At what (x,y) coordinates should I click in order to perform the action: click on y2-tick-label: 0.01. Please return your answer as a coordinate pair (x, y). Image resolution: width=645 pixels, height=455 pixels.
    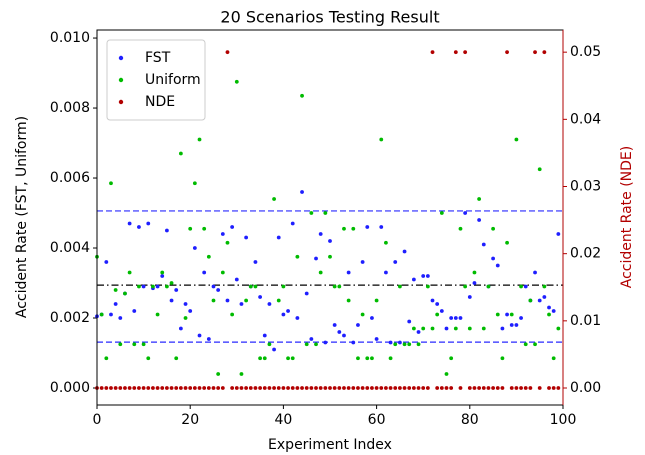
    Looking at the image, I should click on (585, 321).